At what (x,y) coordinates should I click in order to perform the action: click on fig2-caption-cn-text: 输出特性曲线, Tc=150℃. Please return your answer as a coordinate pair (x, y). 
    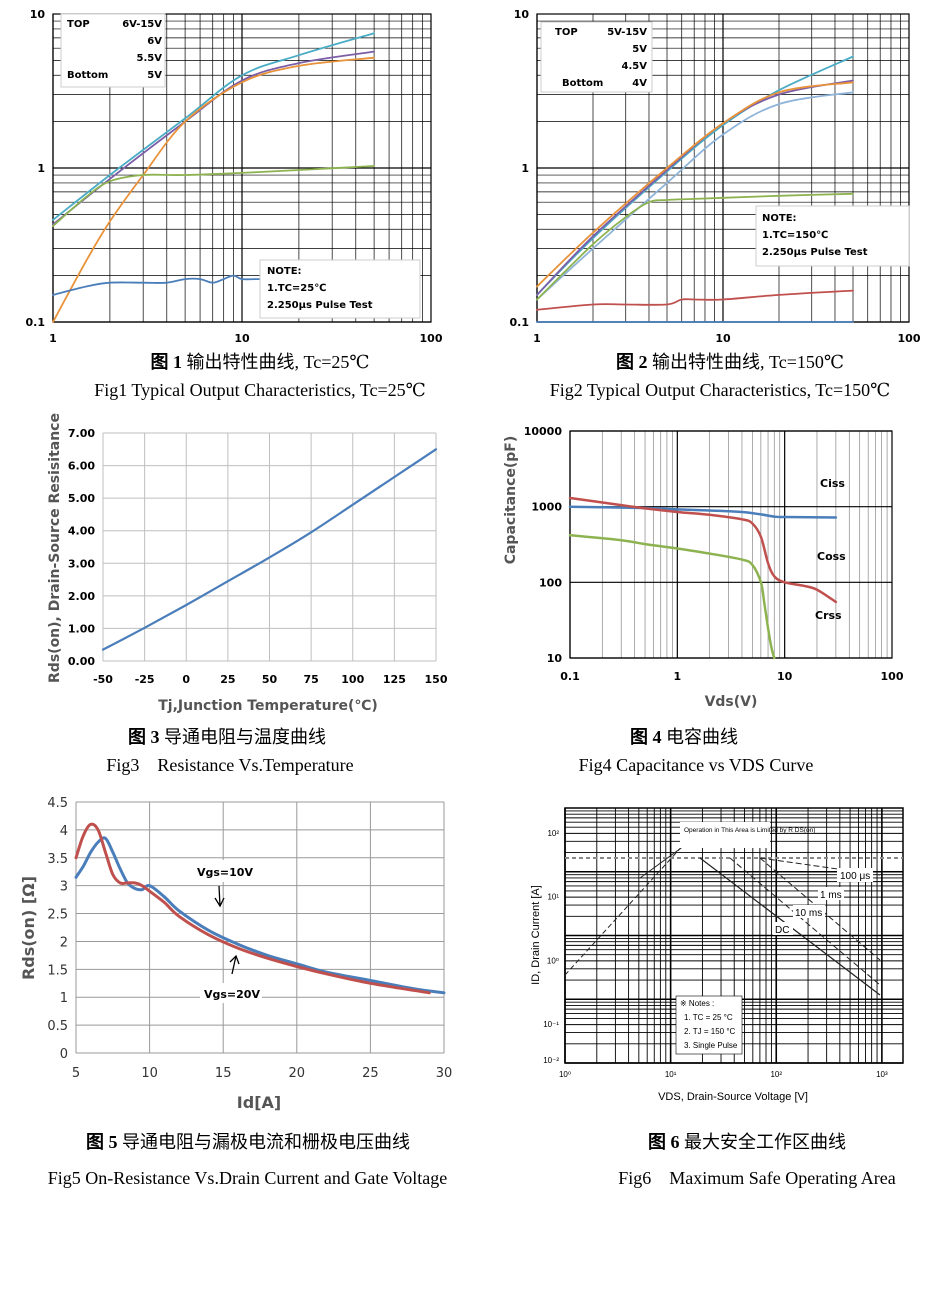
    Looking at the image, I should click on (747, 362).